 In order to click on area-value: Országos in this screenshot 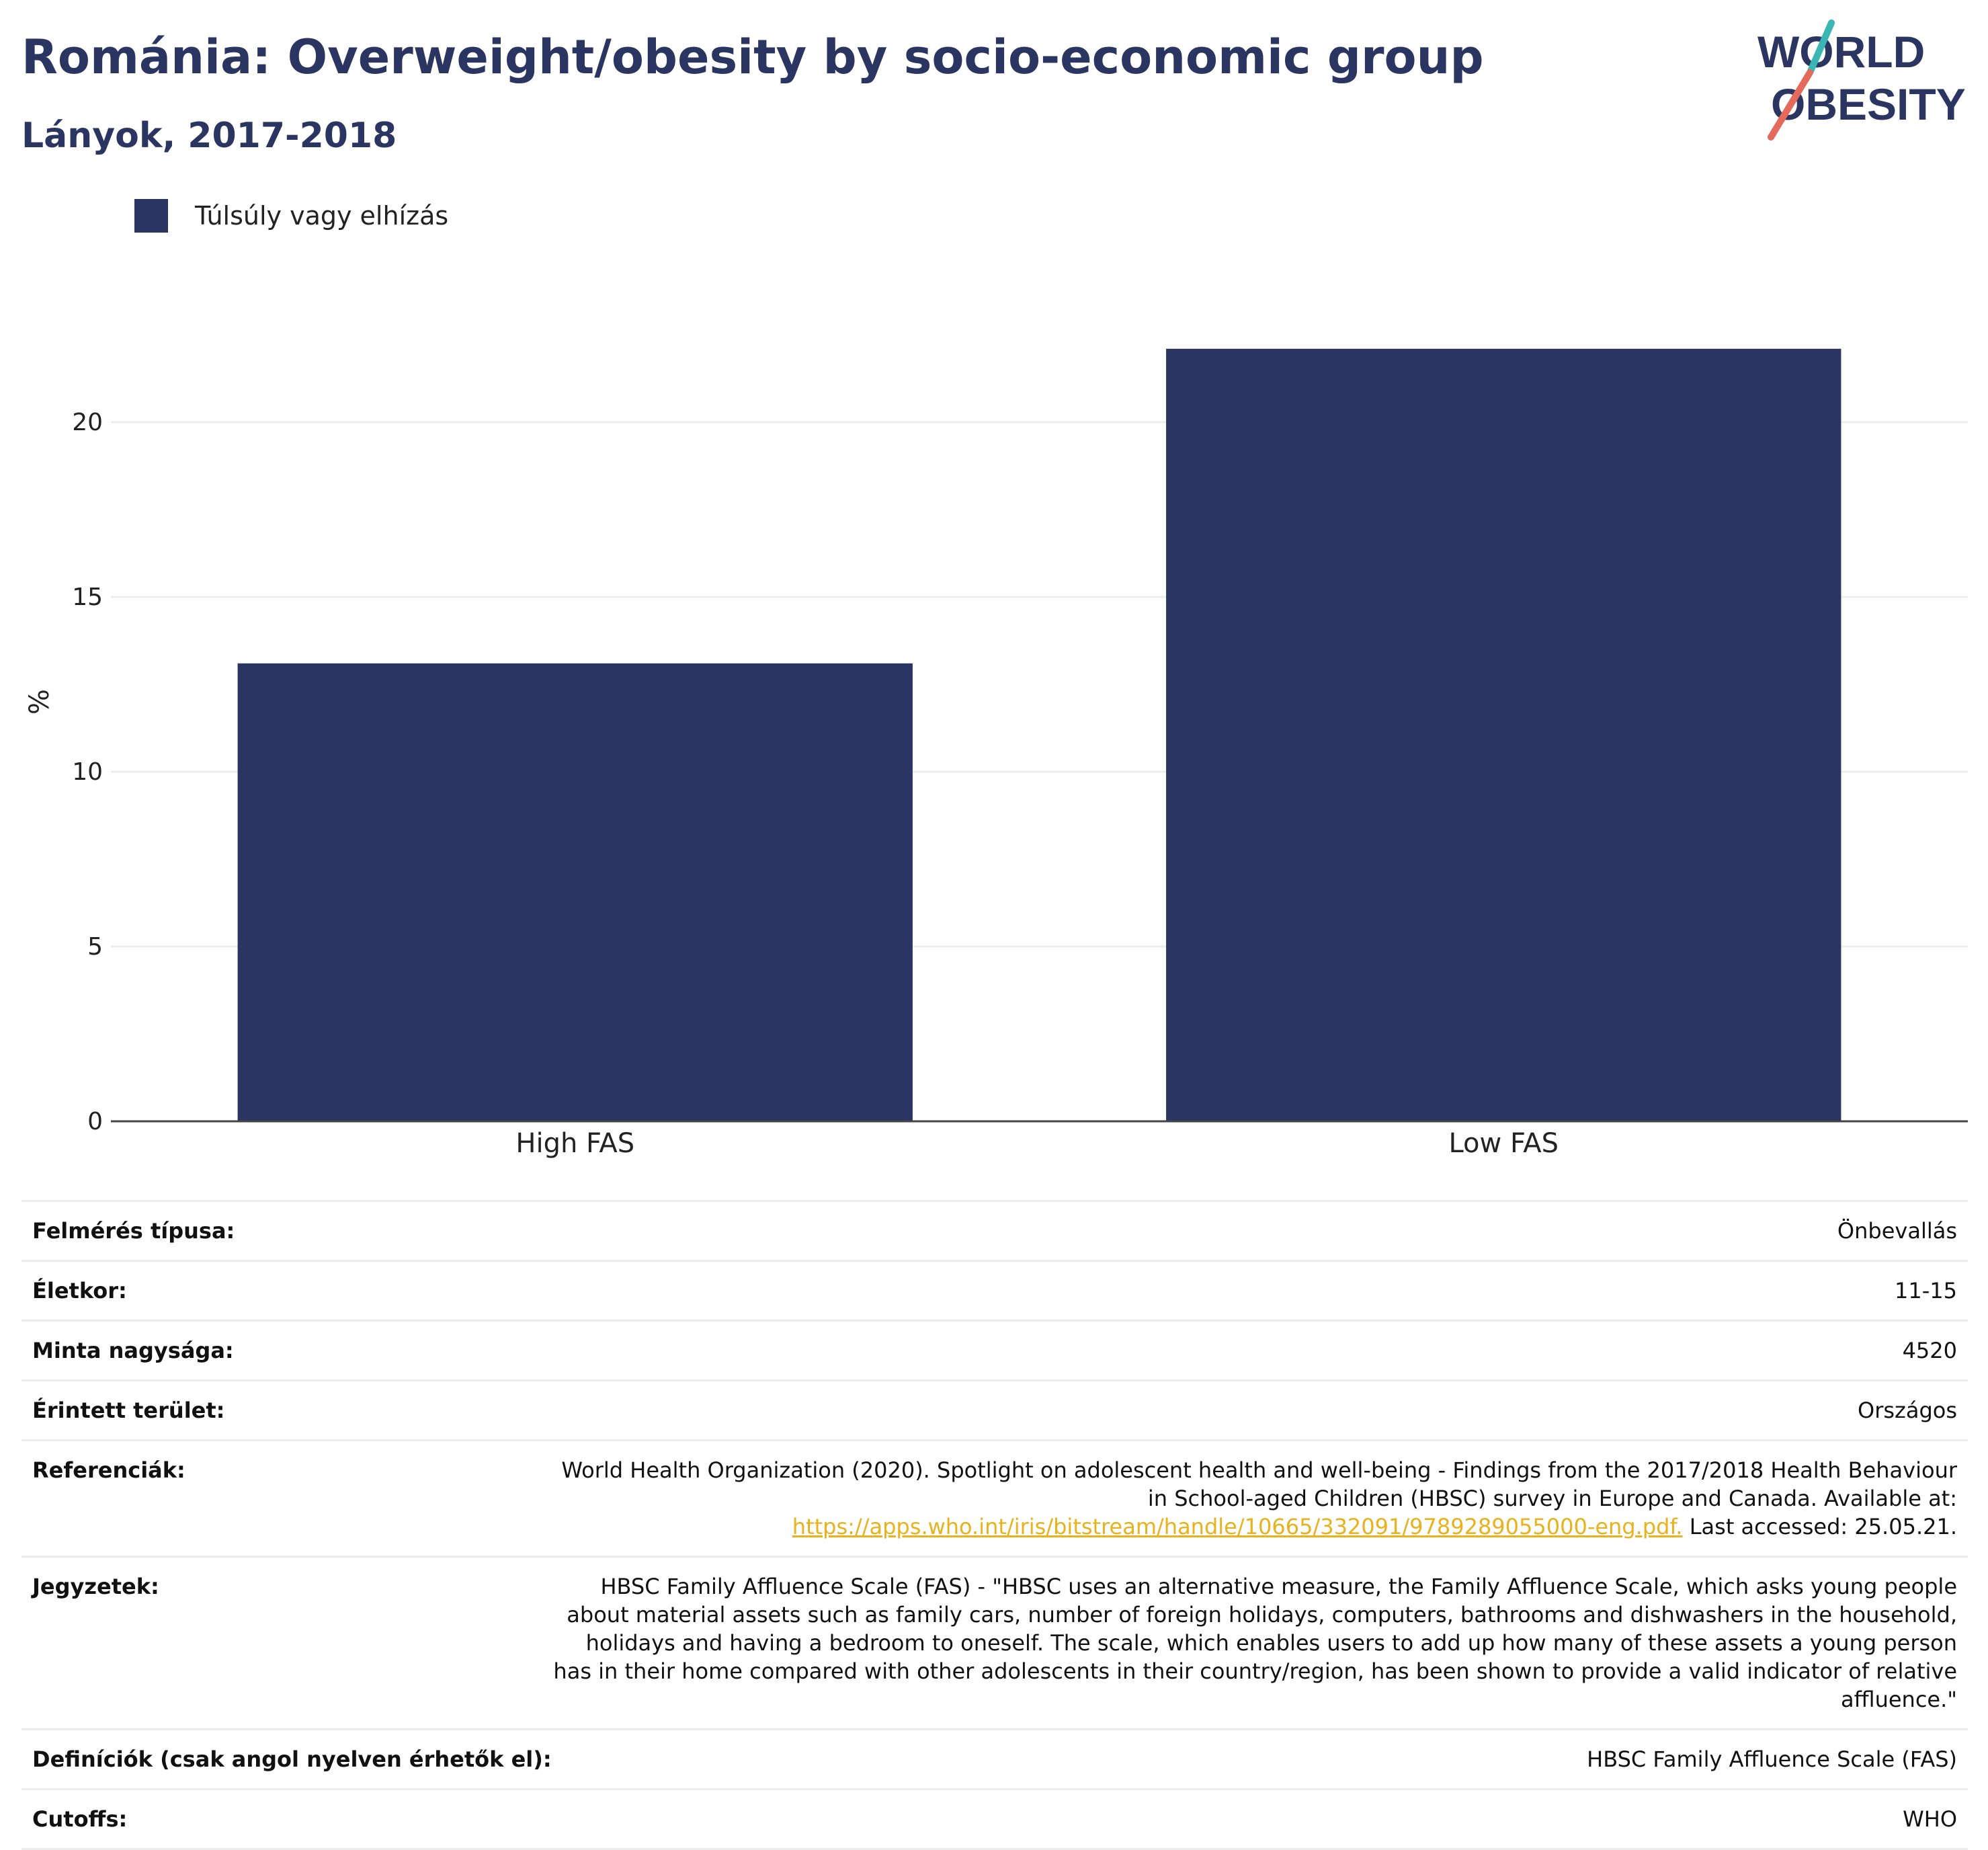, I will do `click(1907, 1410)`.